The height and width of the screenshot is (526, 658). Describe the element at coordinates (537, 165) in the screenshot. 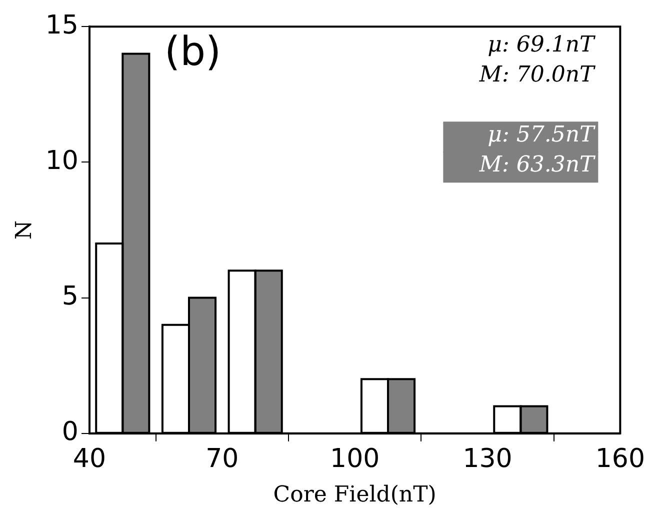

I see `annotation: M: 63.3nT` at that location.